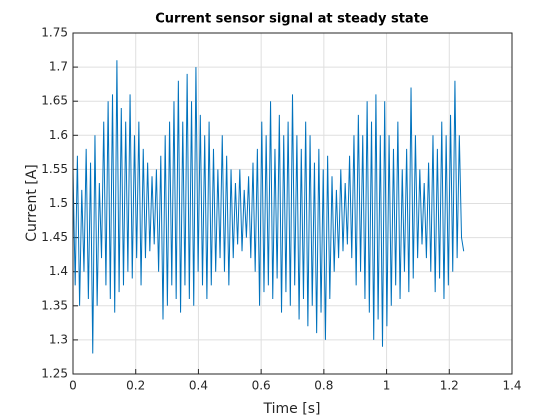 The image size is (560, 420). Describe the element at coordinates (54, 374) in the screenshot. I see `y-tick-label: 1.25` at that location.